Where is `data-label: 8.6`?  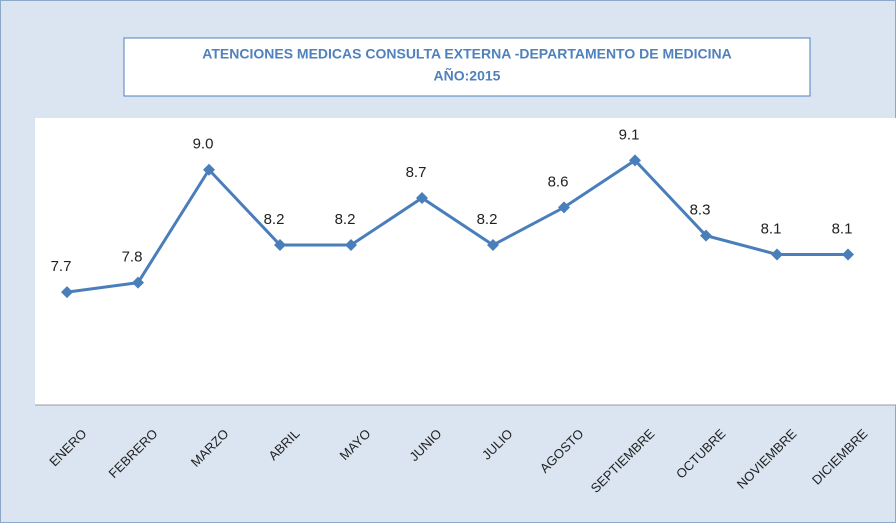 data-label: 8.6 is located at coordinates (558, 181).